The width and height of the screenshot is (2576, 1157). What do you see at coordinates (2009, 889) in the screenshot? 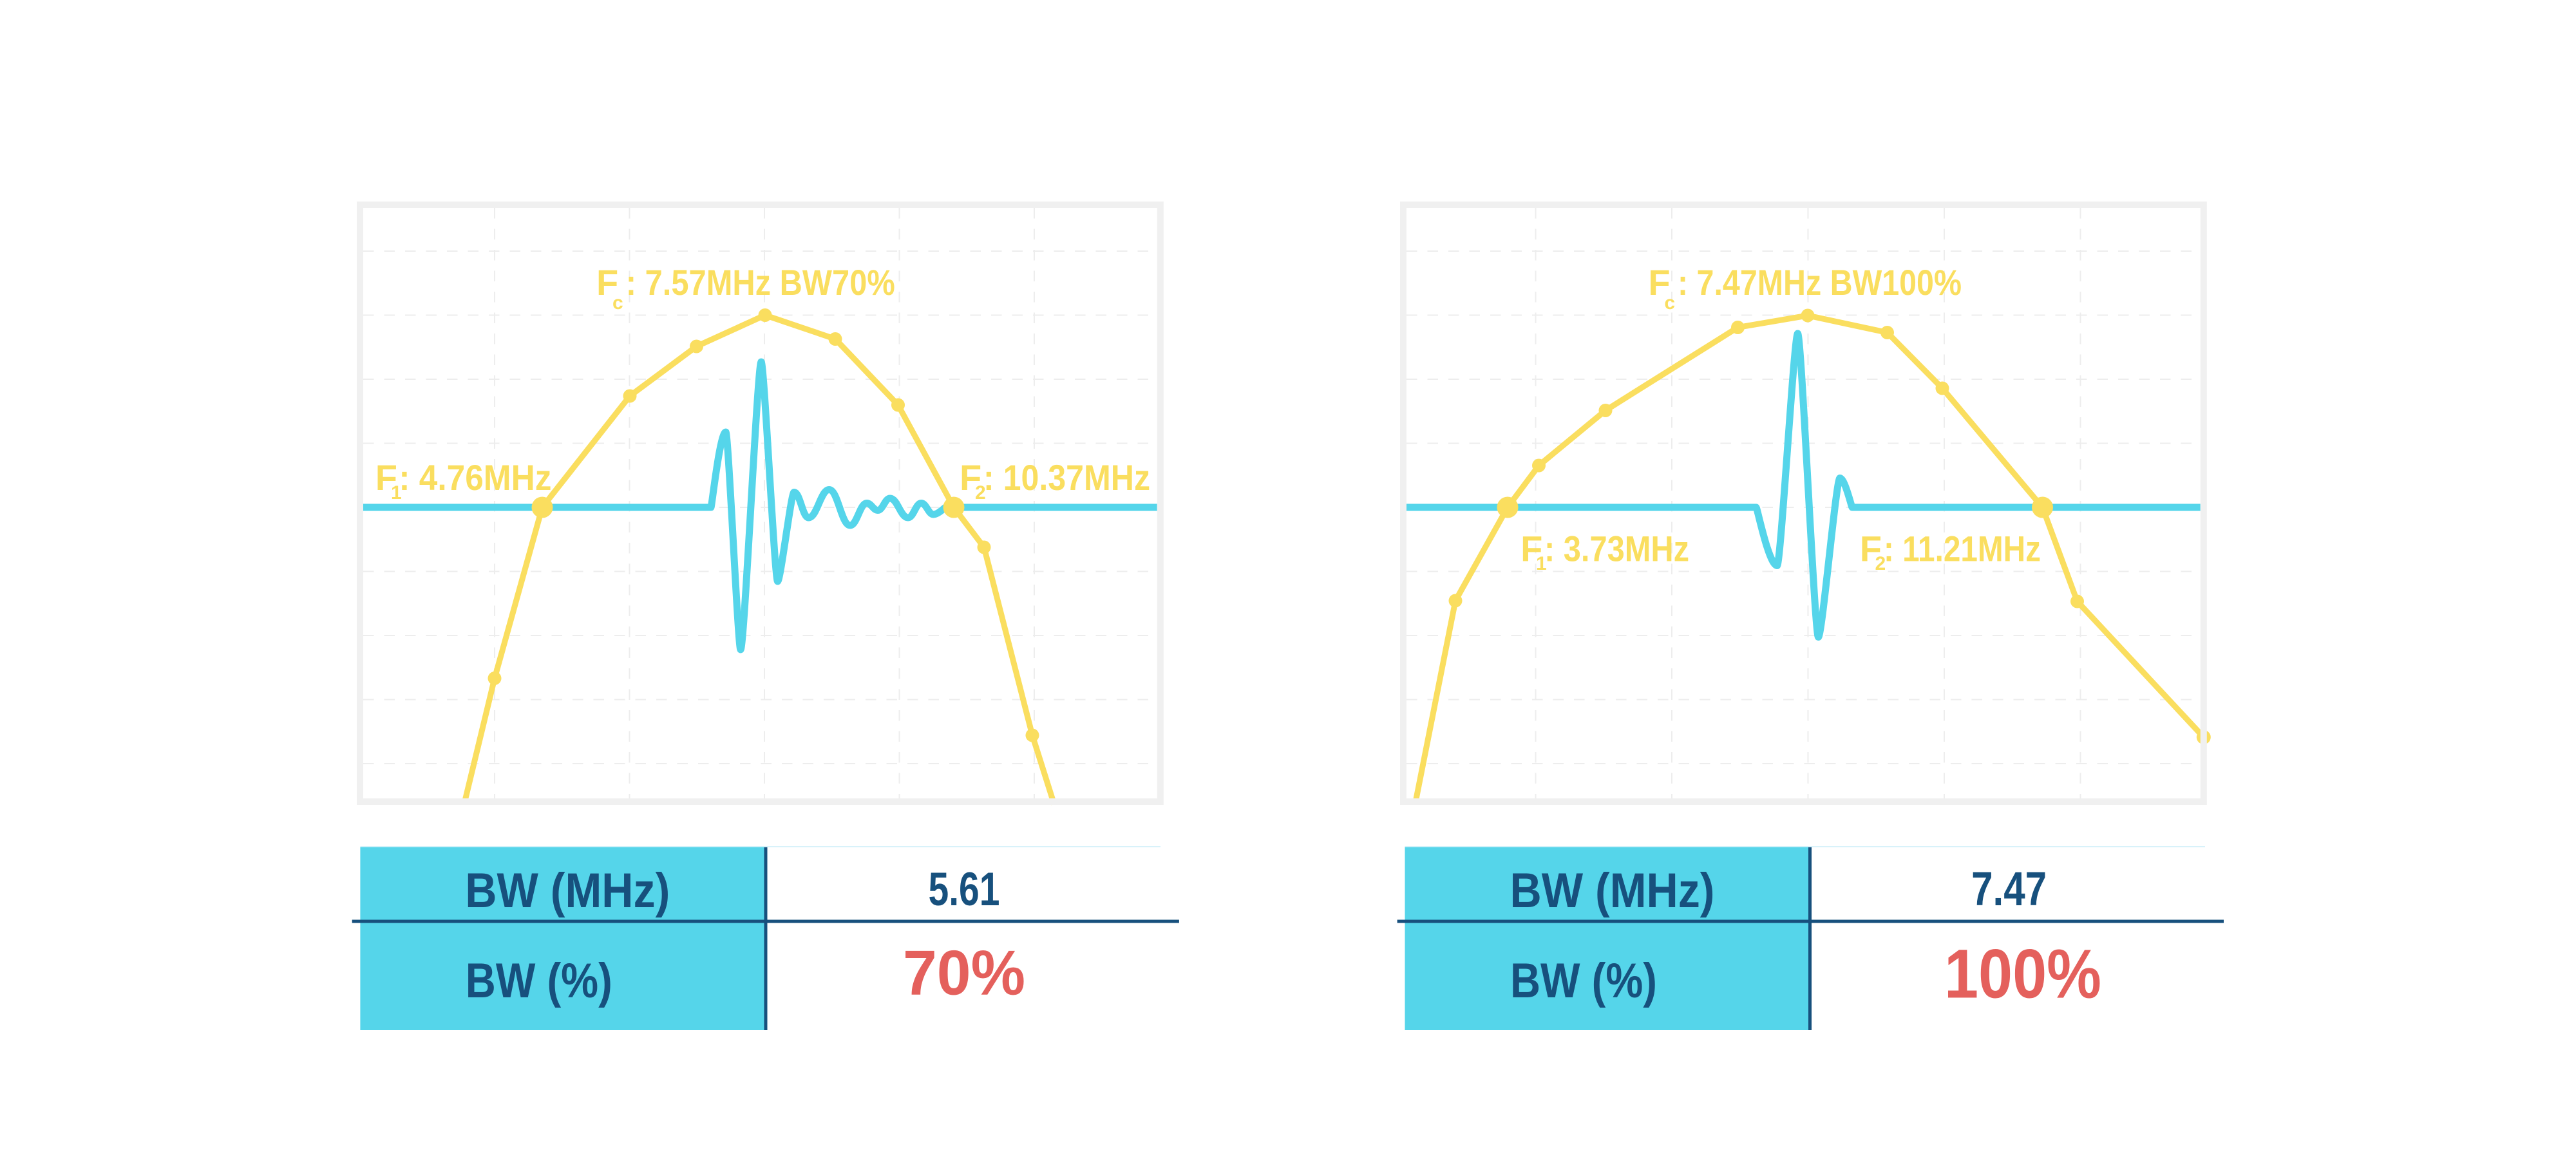
I see `svg-text: 7.47` at bounding box center [2009, 889].